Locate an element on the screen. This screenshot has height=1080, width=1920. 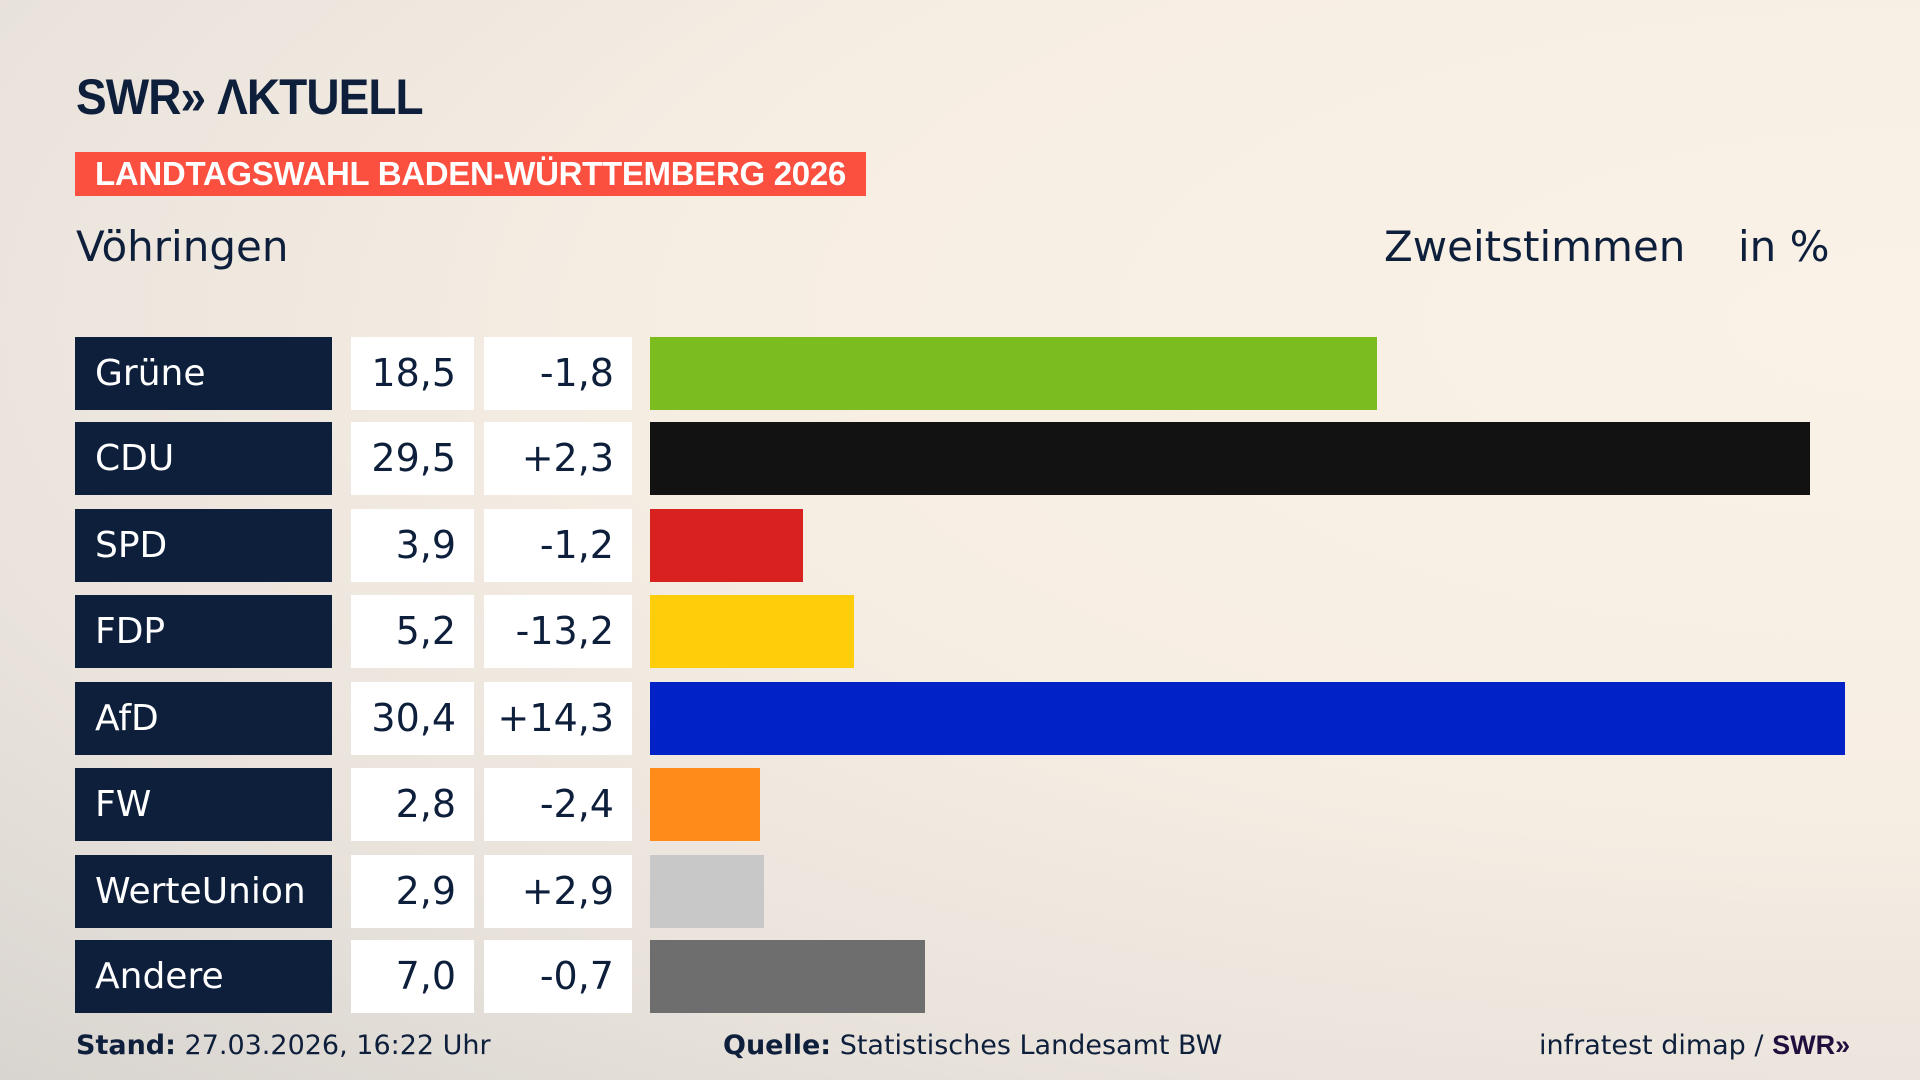
stand-value: 27.03.2026, 16:22 Uhr is located at coordinates (337, 1045).